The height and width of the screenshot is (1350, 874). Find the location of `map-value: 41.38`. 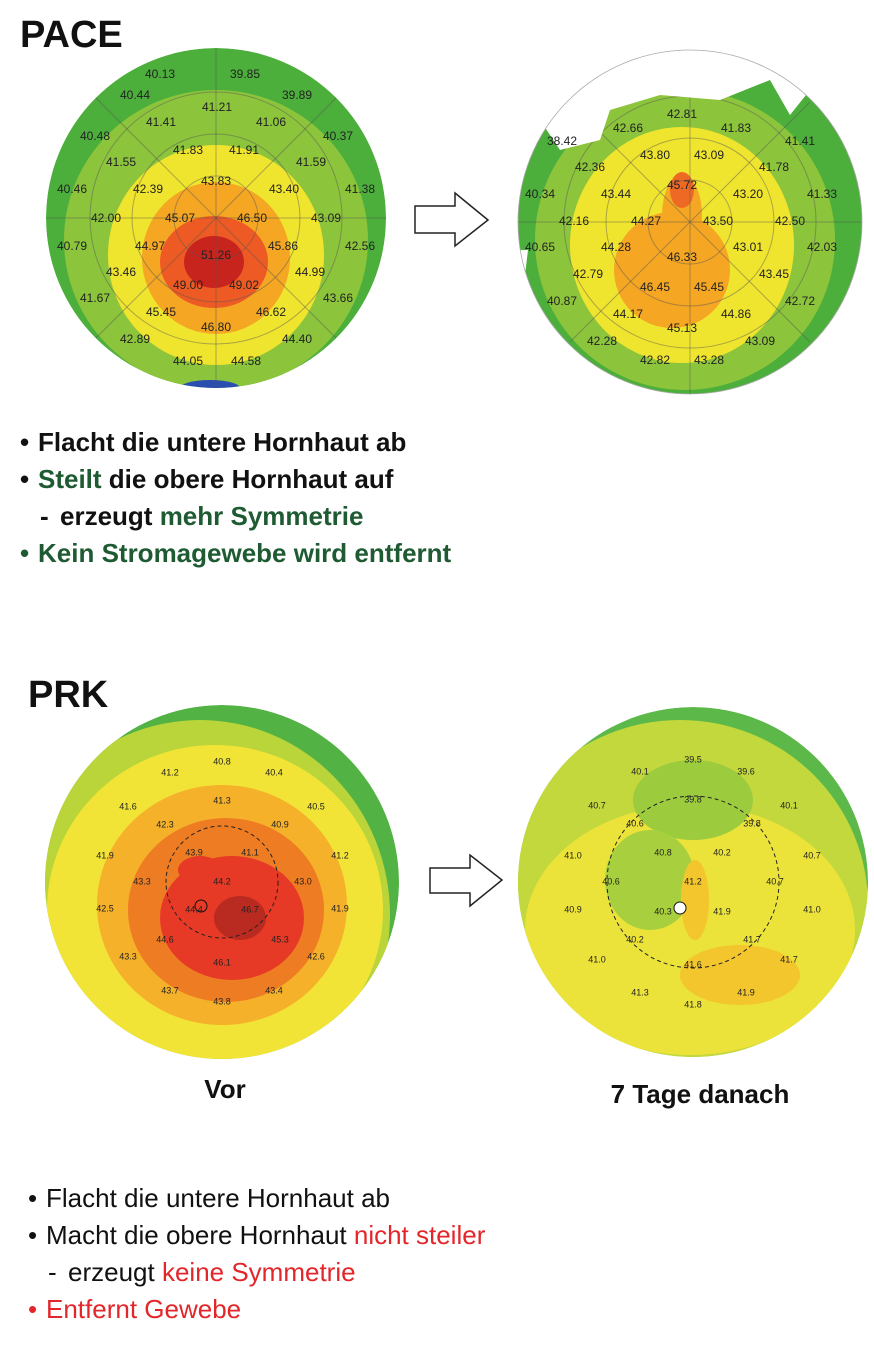

map-value: 41.38 is located at coordinates (360, 189).